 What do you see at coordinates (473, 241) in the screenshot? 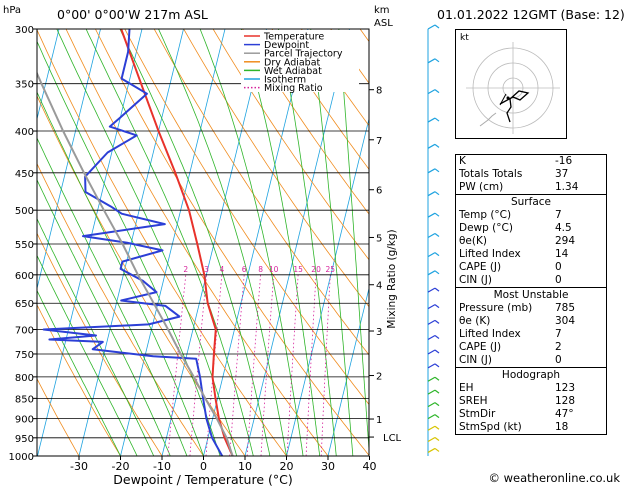
I see `row-label: θe(K)` at bounding box center [473, 241].